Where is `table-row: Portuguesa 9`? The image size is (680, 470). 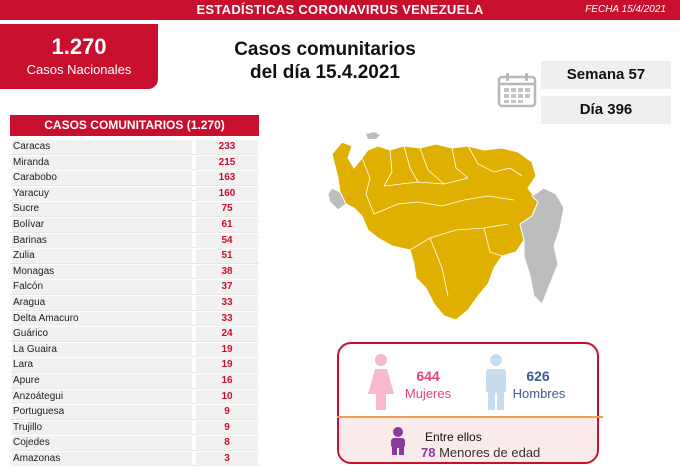
table-row: Portuguesa 9 is located at coordinates (134, 412).